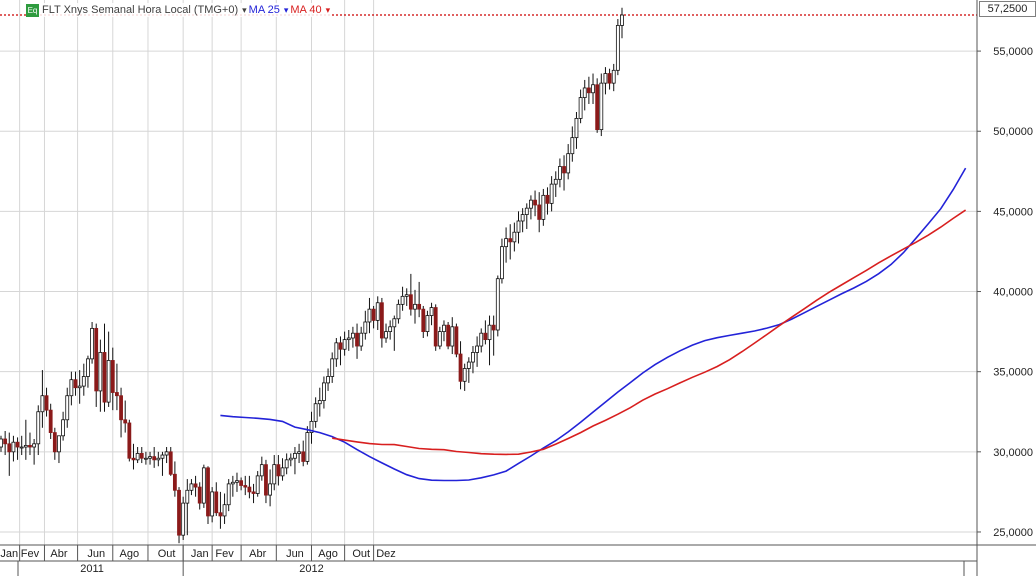 This screenshot has height=581, width=1036. Describe the element at coordinates (244, 9) in the screenshot. I see `legend-dropdown-icon: ▾` at that location.